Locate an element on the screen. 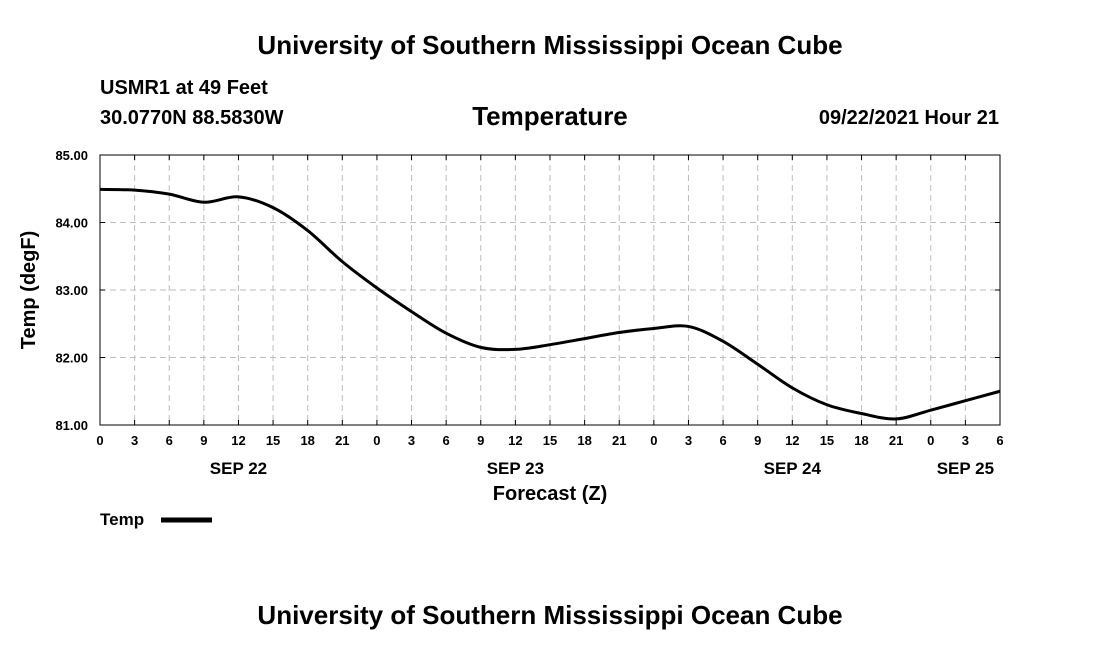 This screenshot has height=650, width=1100. y-tick-label: 84.00 is located at coordinates (71, 223).